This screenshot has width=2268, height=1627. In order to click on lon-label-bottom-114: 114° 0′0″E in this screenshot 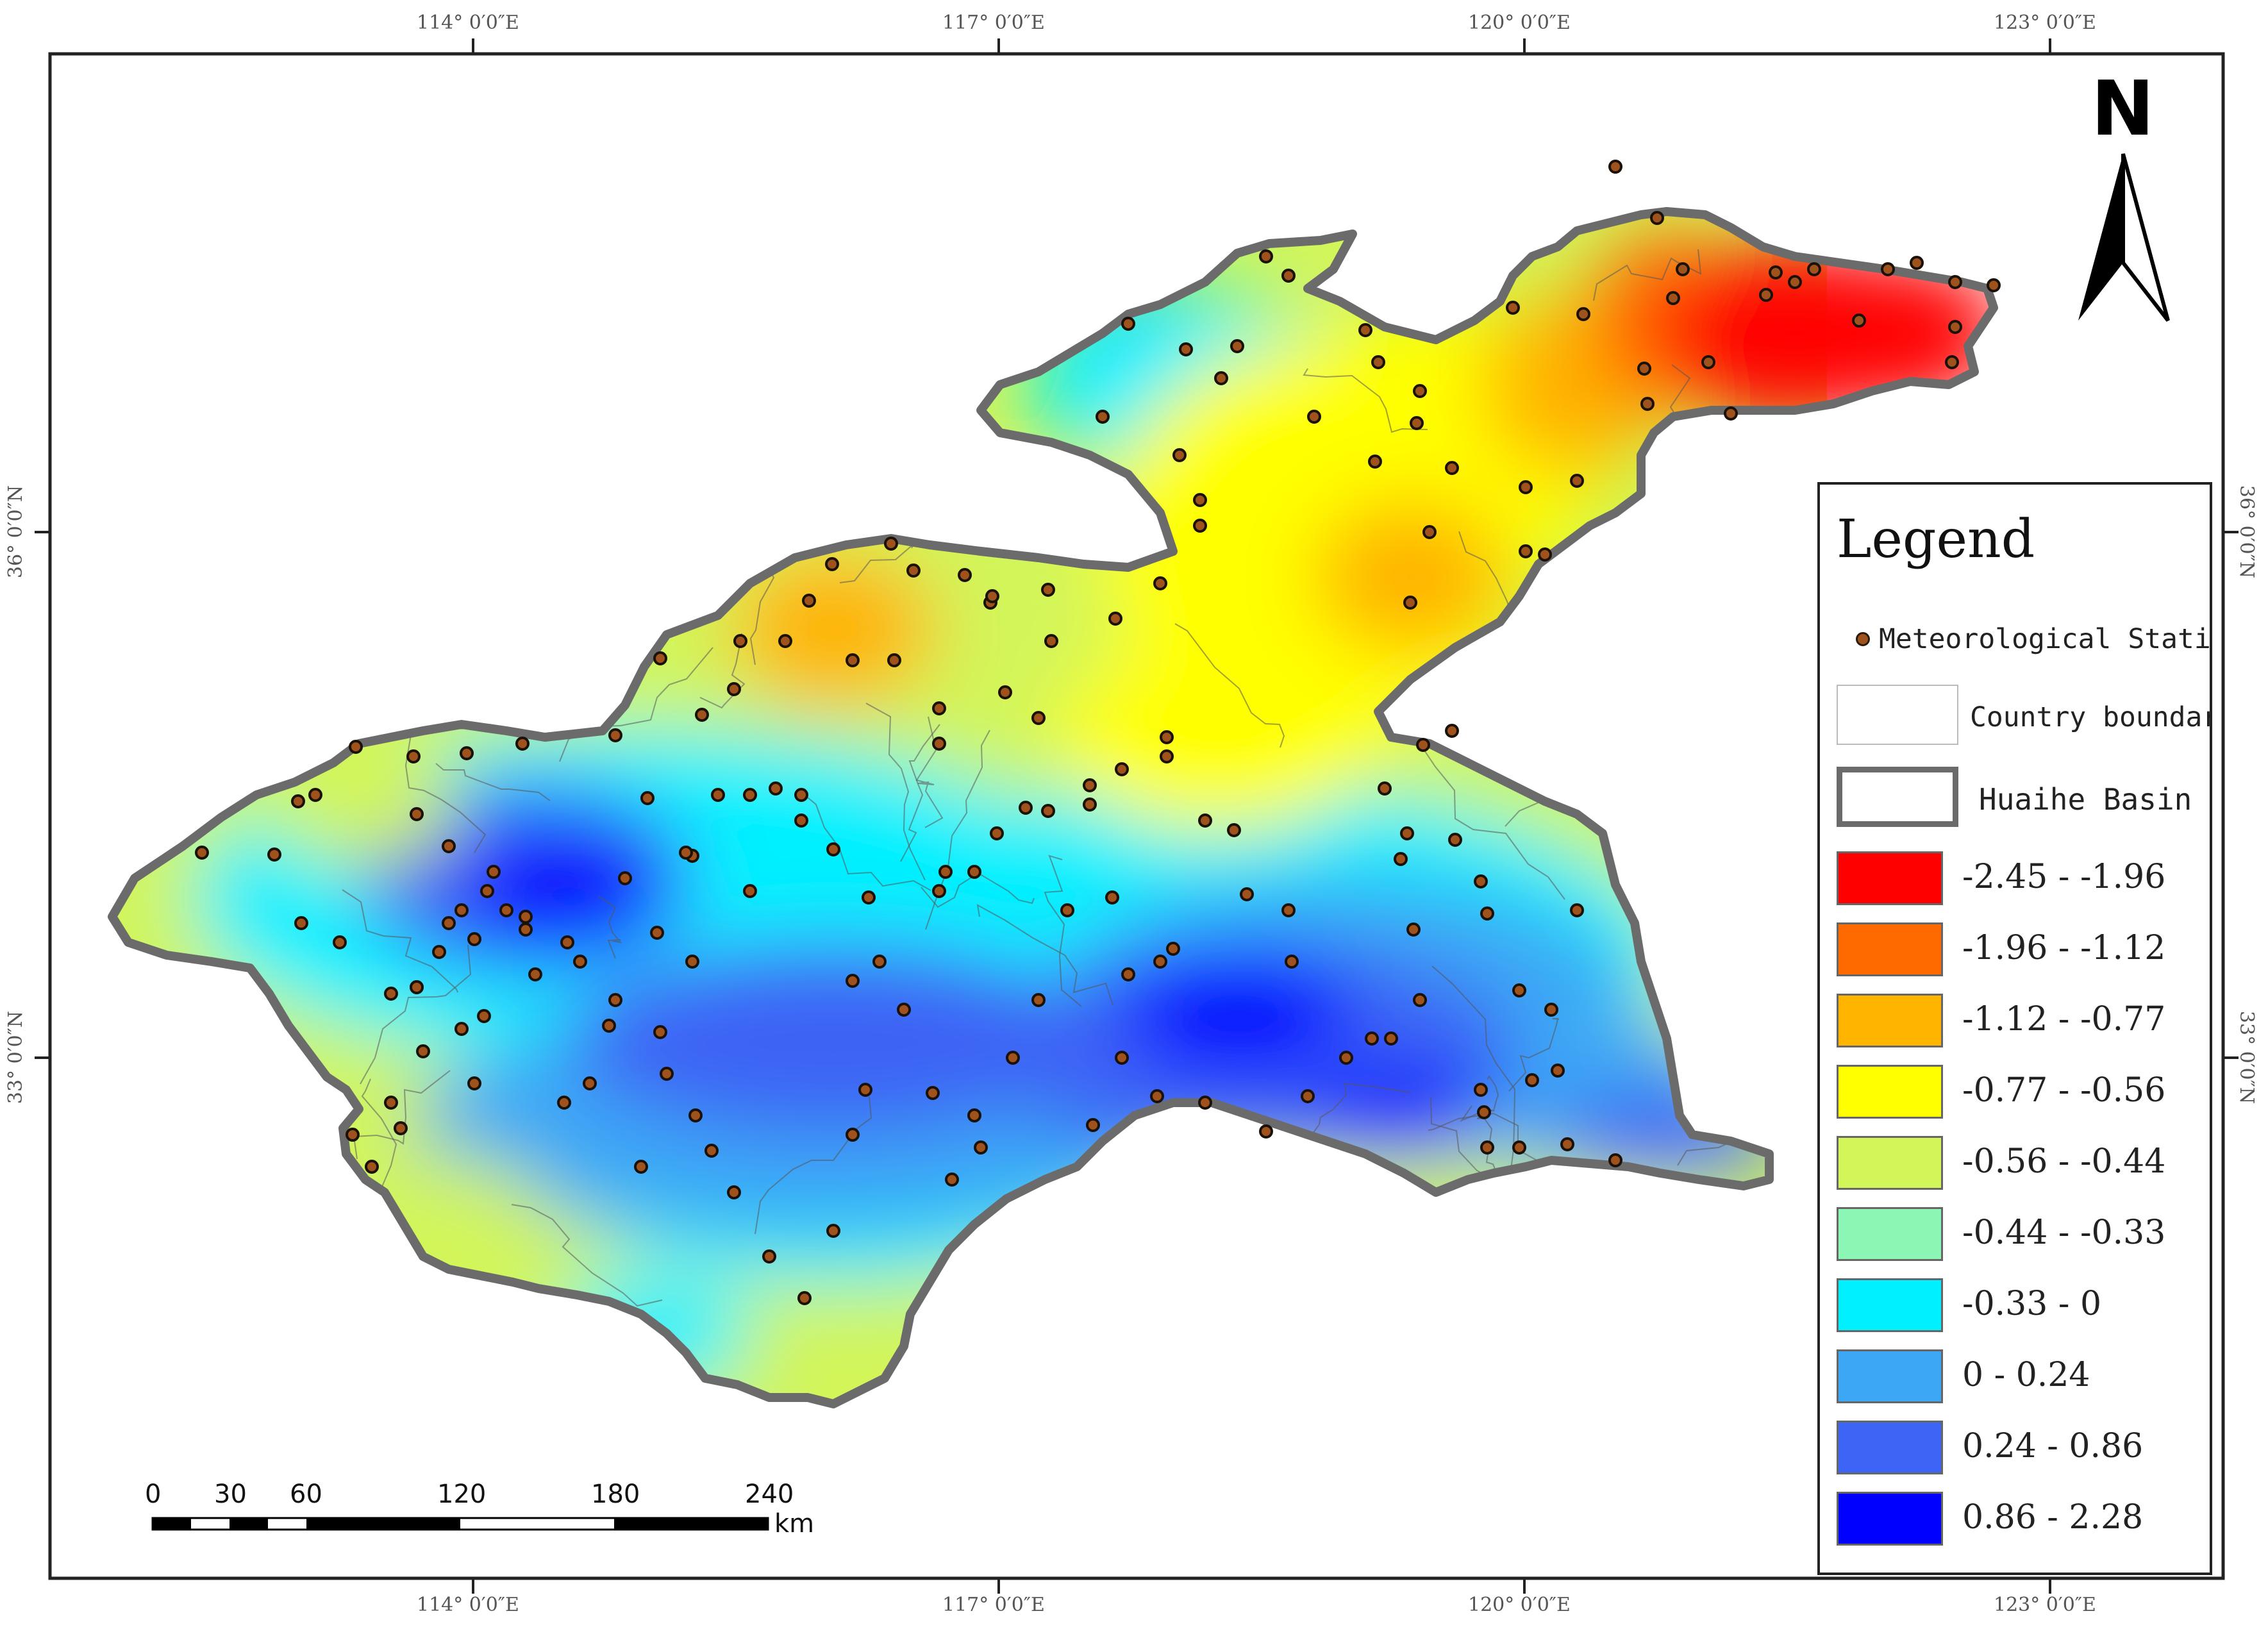, I will do `click(468, 1605)`.